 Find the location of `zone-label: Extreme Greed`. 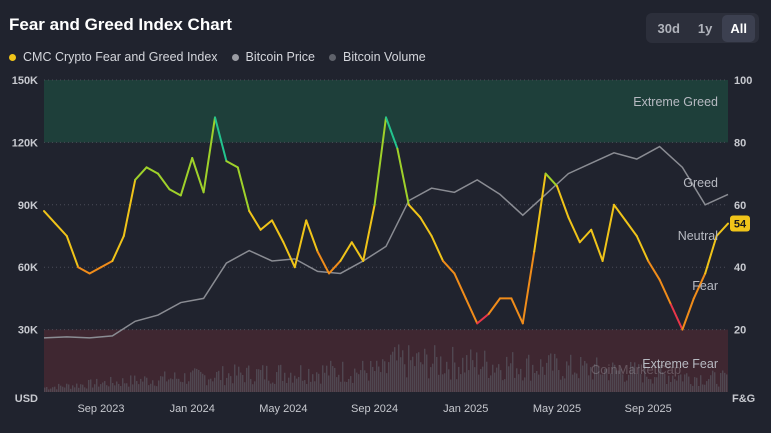

zone-label: Extreme Greed is located at coordinates (675, 102).